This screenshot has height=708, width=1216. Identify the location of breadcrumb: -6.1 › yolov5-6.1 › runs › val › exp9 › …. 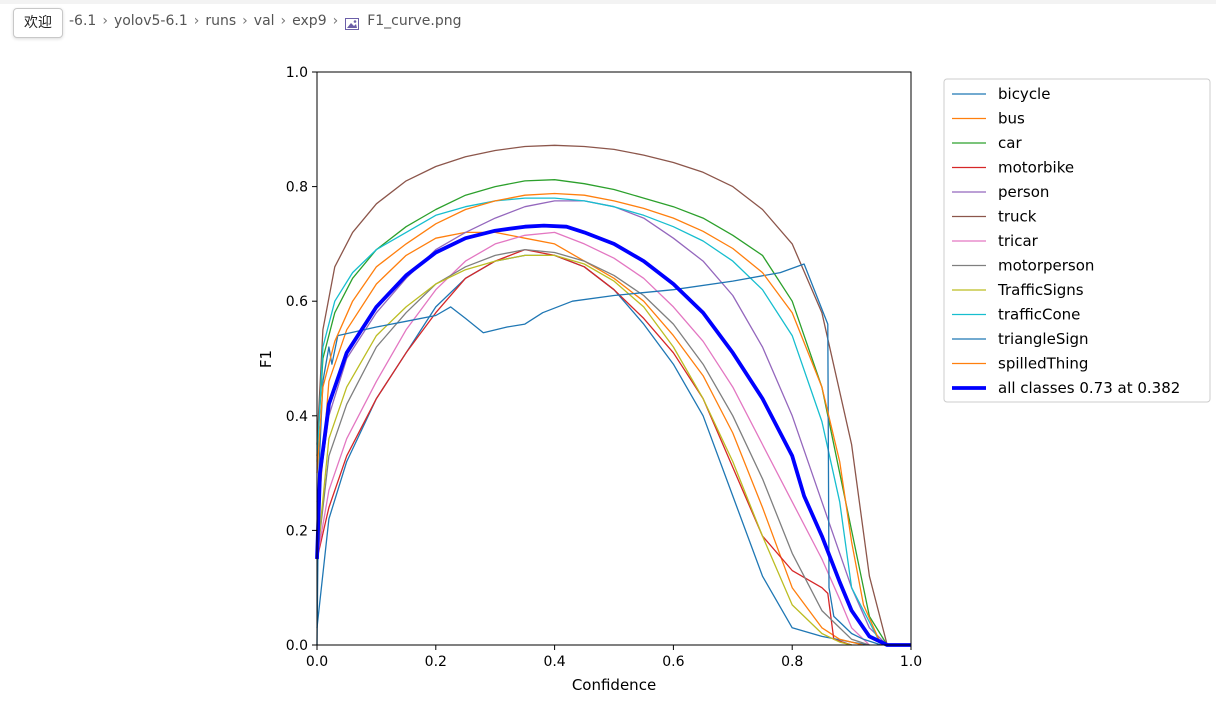
(265, 21).